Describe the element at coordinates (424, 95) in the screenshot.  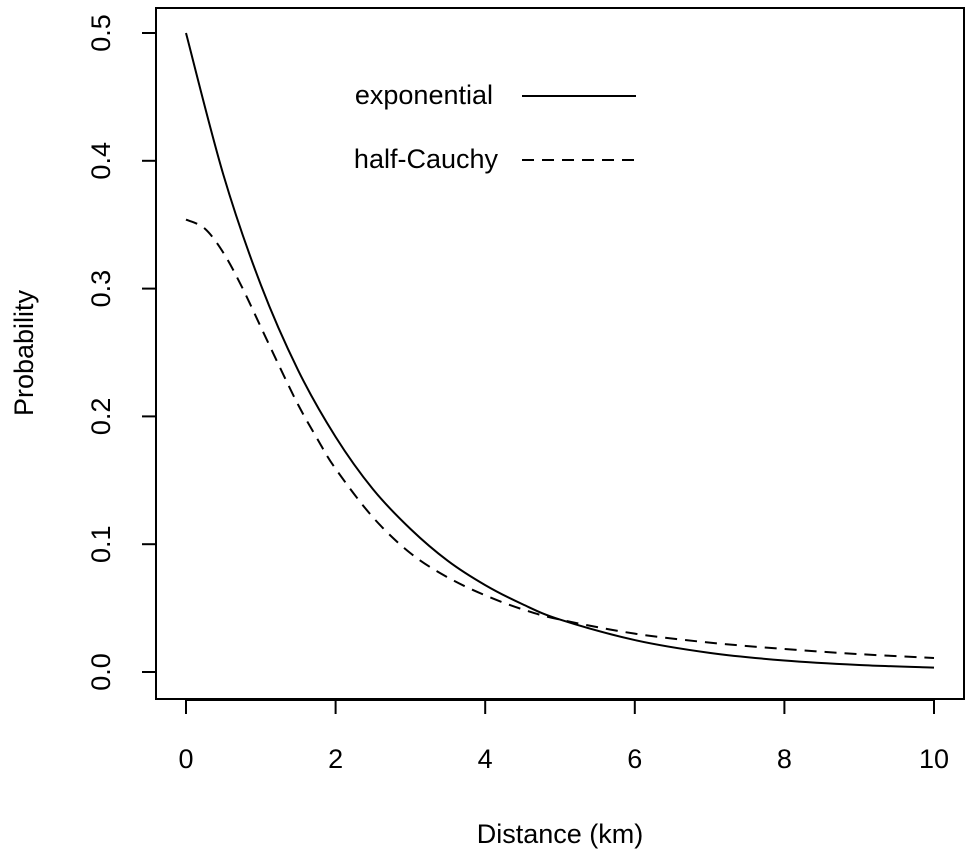
I see `legend-label-exponential: exponential` at that location.